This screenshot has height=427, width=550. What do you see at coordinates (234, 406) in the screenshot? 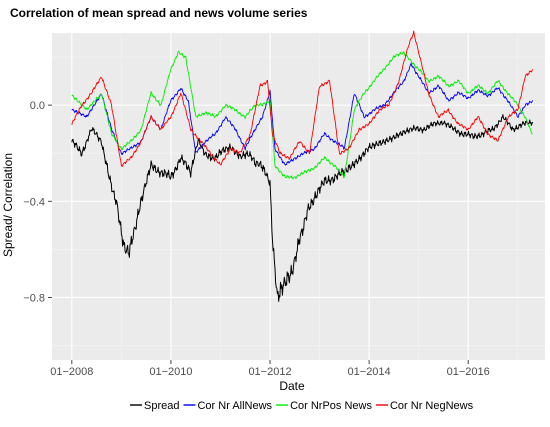
I see `legend-label-cor-nr-allnews: Cor Nr AllNews` at bounding box center [234, 406].